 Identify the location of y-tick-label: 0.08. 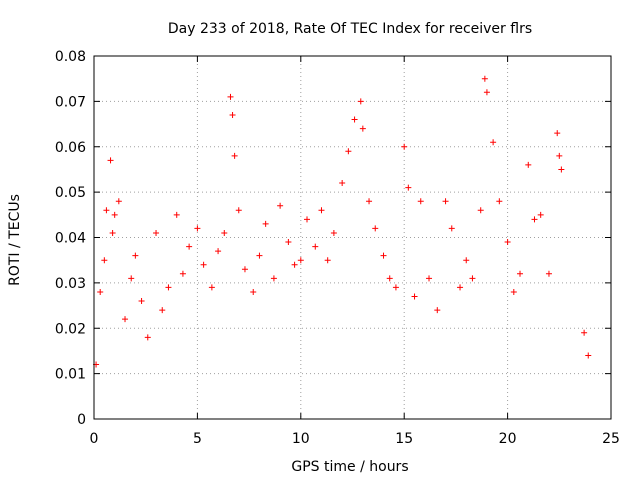
(70, 57).